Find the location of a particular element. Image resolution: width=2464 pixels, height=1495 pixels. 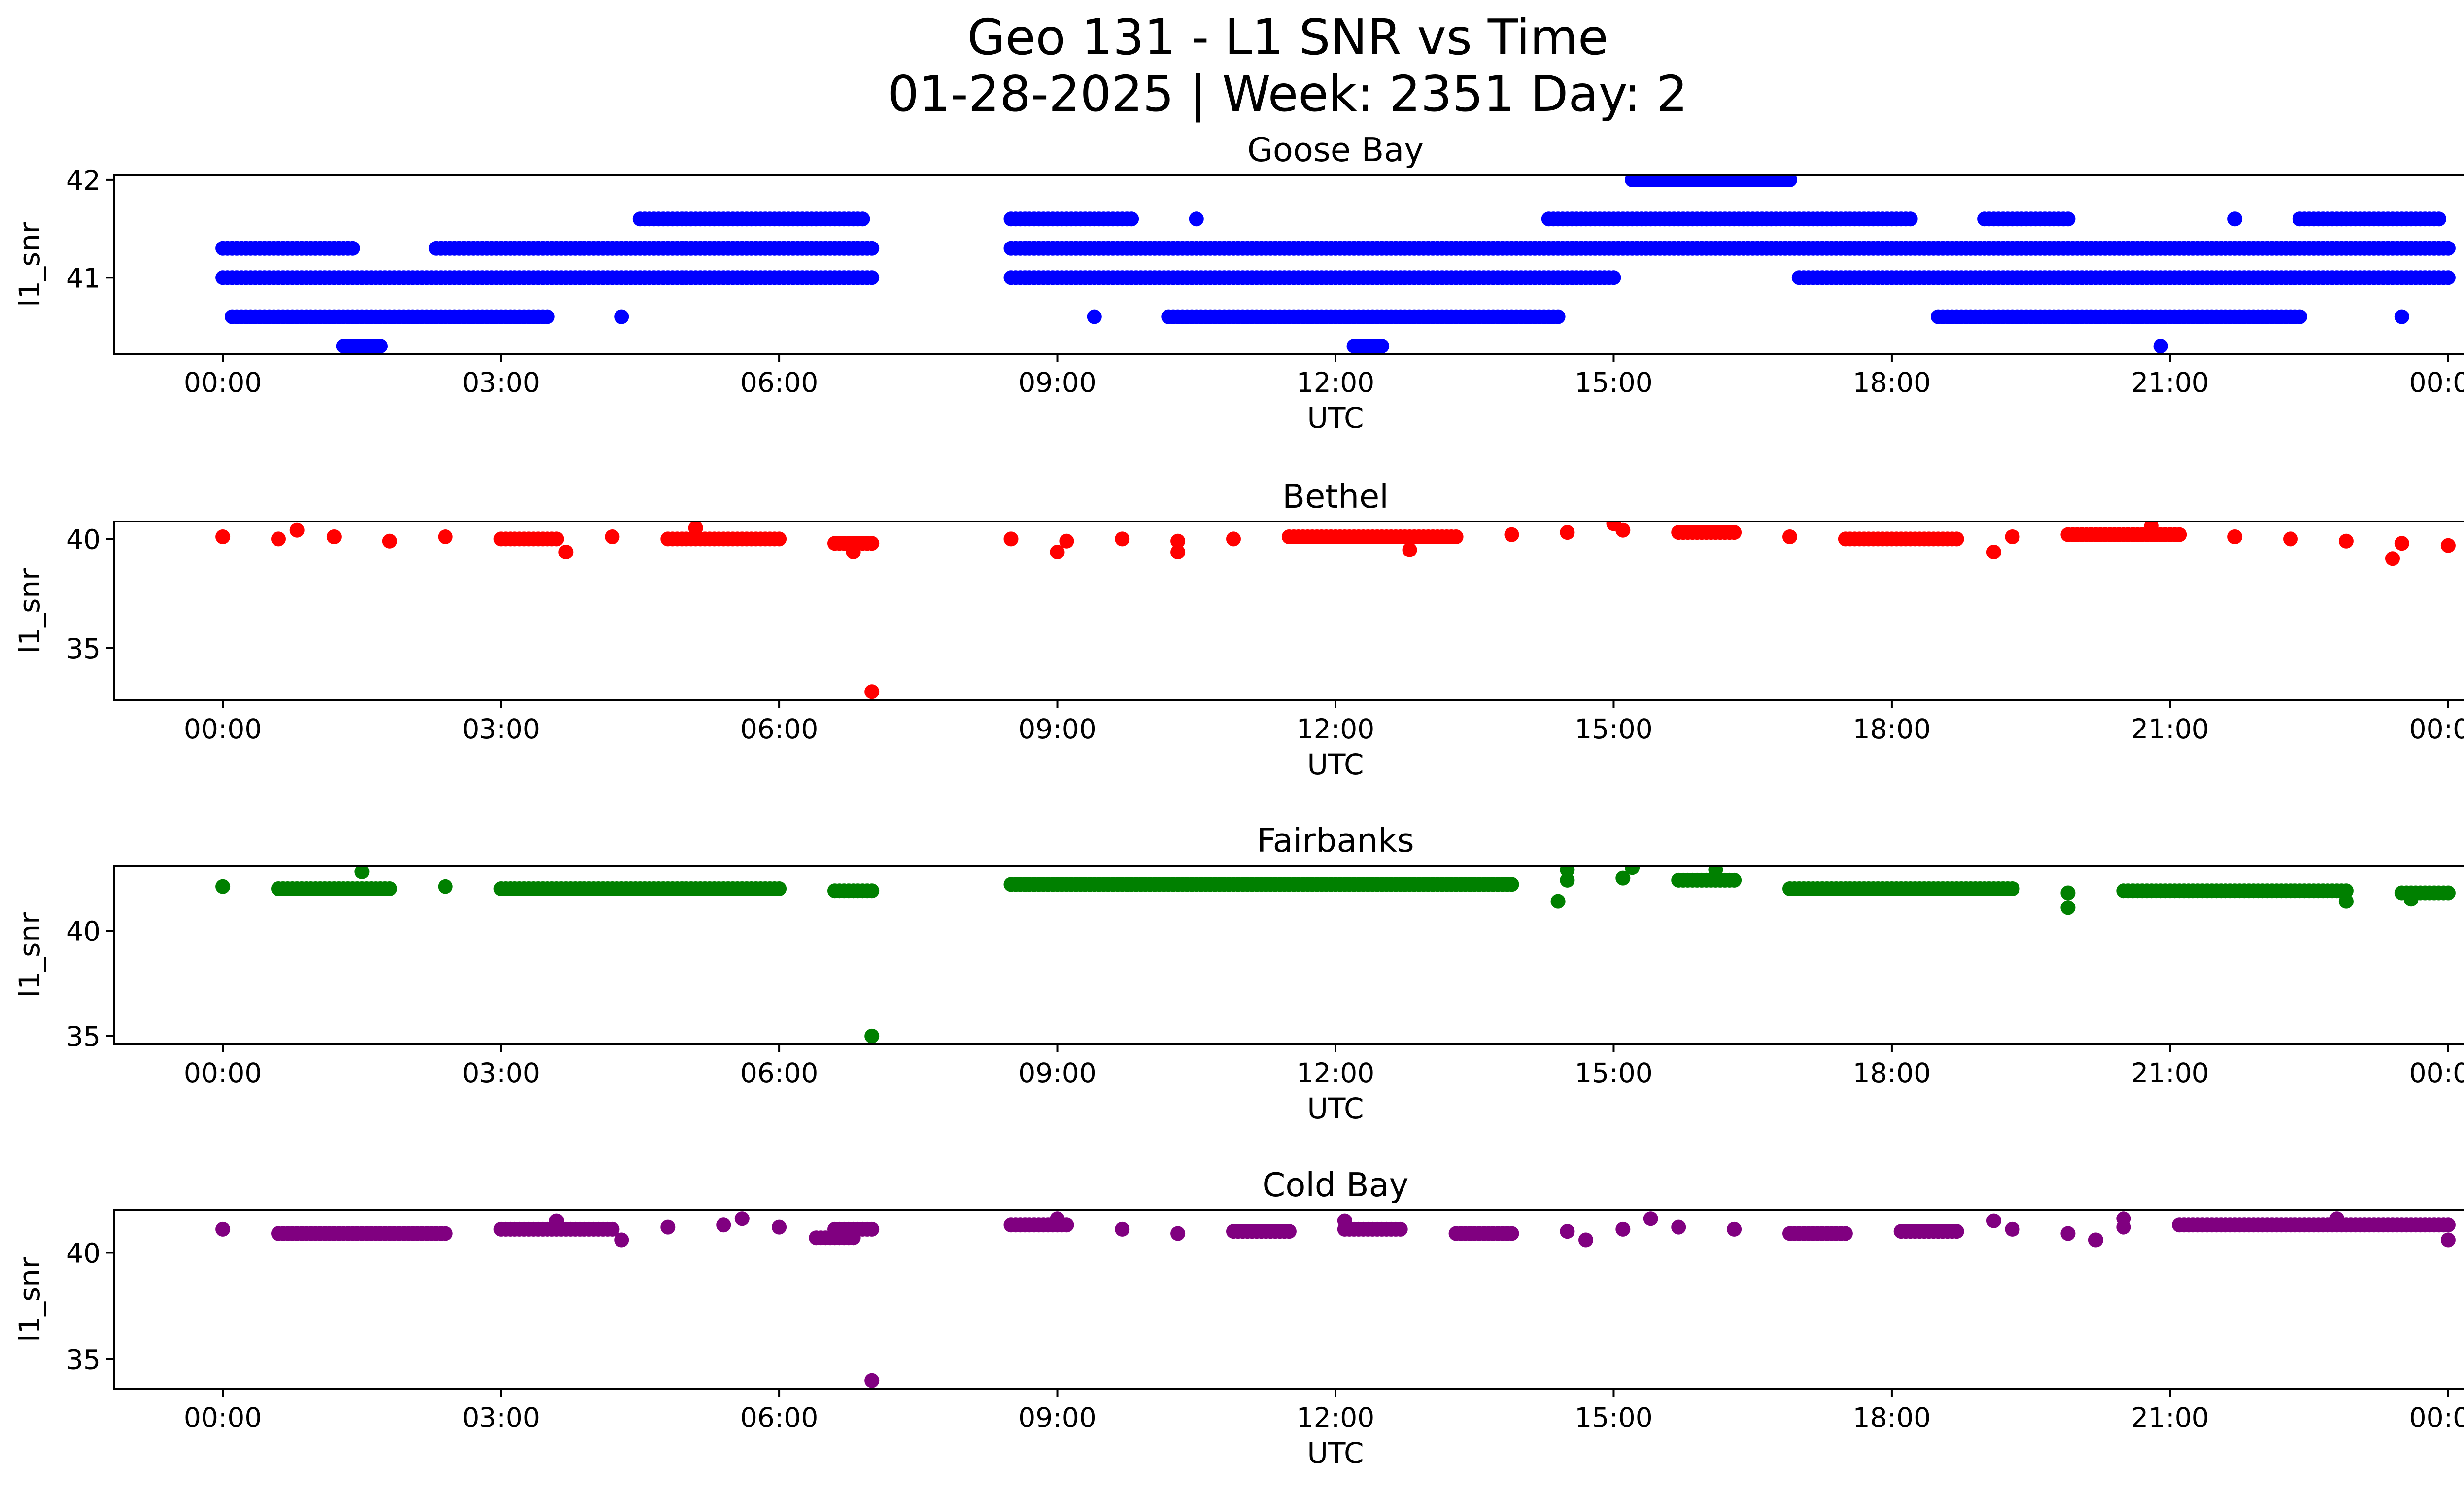

y-axis-label-cold-bay: l1_snr is located at coordinates (29, 1299).